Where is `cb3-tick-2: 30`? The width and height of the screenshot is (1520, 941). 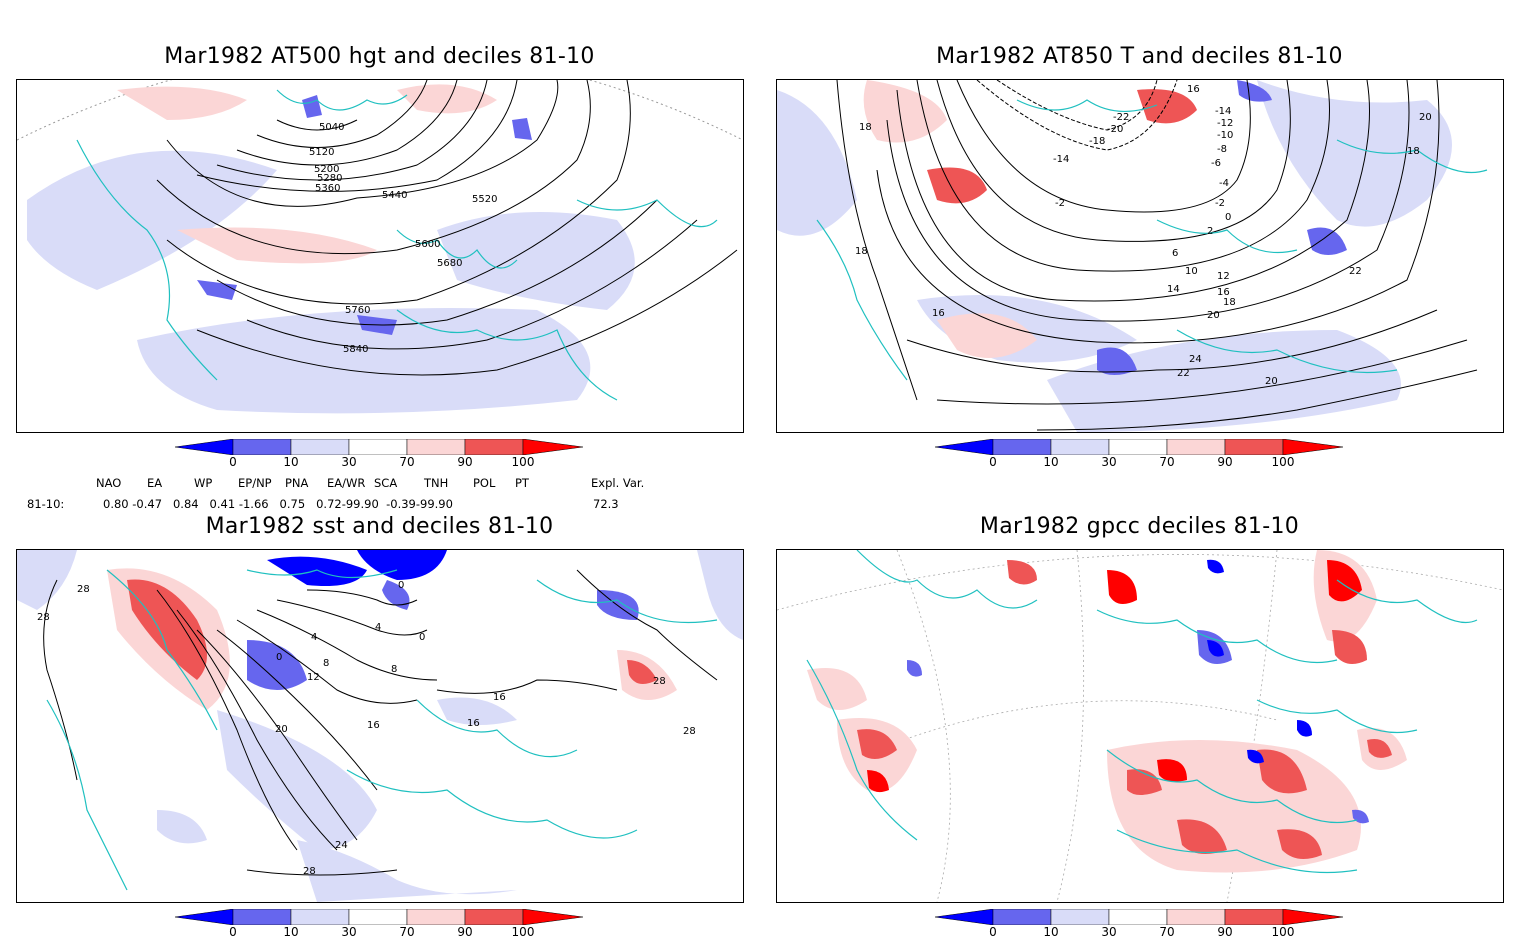
cb3-tick-2: 30 is located at coordinates (349, 932).